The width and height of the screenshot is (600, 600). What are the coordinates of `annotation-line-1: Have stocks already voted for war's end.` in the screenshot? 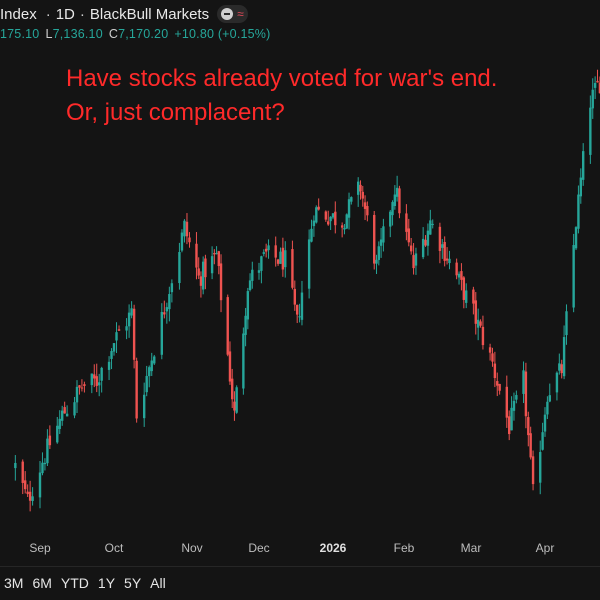 It's located at (282, 78).